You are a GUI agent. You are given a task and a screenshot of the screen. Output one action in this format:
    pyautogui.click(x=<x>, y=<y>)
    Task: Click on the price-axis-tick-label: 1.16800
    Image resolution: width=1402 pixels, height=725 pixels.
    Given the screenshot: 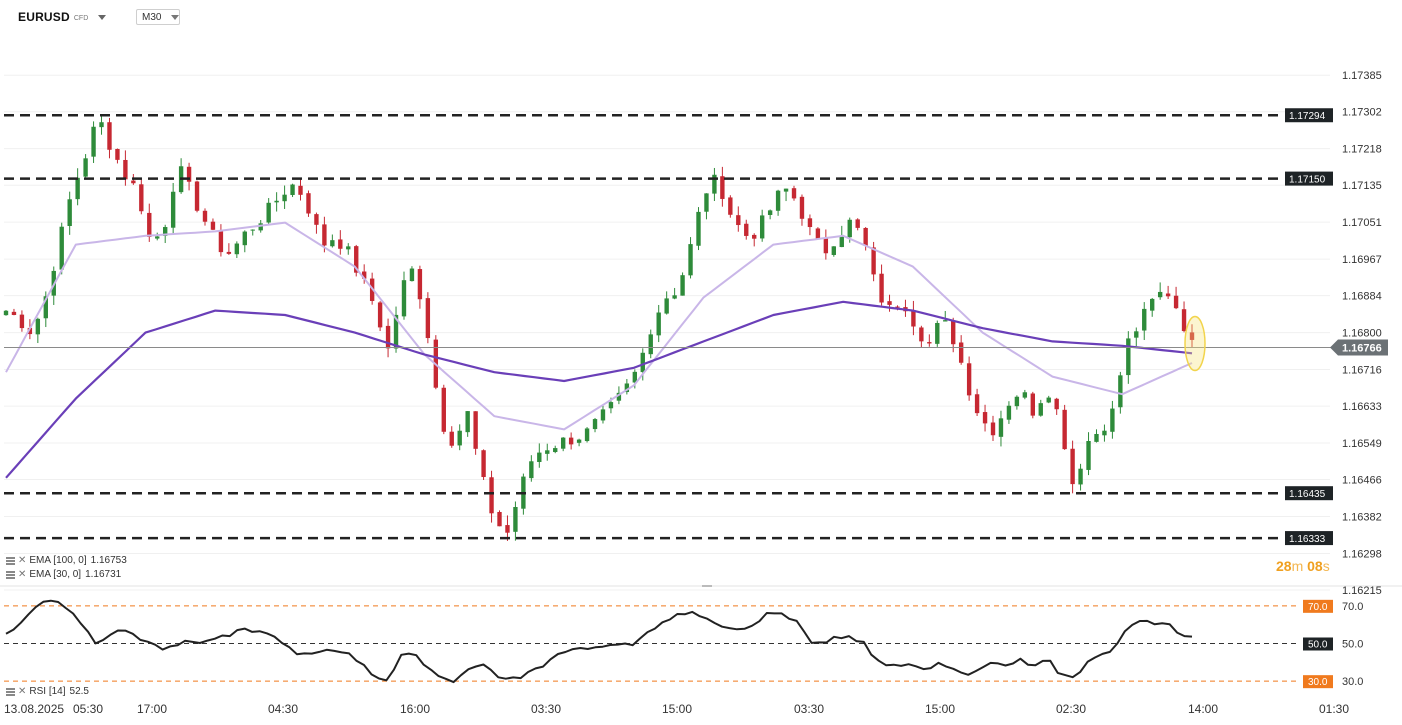 What is the action you would take?
    pyautogui.click(x=1362, y=334)
    